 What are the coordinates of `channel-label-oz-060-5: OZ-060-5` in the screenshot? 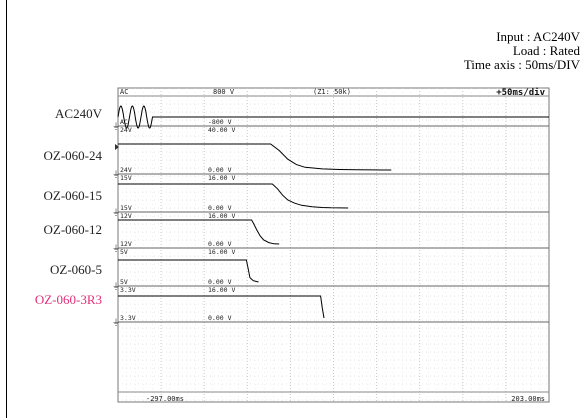 It's located at (76, 269).